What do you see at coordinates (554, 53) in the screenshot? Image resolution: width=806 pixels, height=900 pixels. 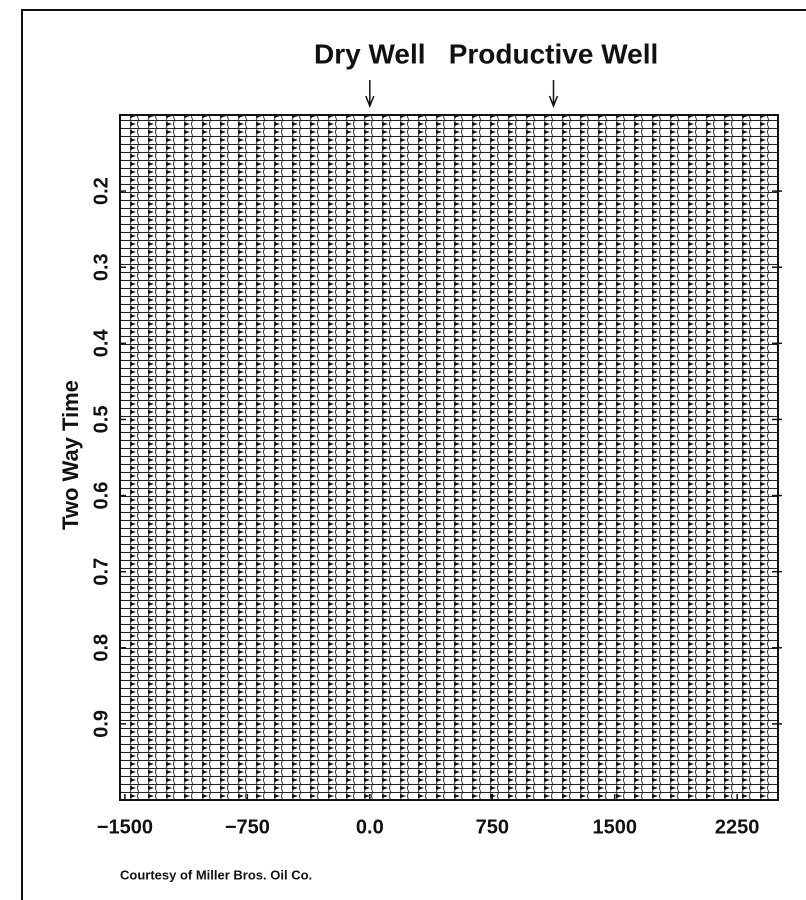 I see `annotation: Productive Well` at bounding box center [554, 53].